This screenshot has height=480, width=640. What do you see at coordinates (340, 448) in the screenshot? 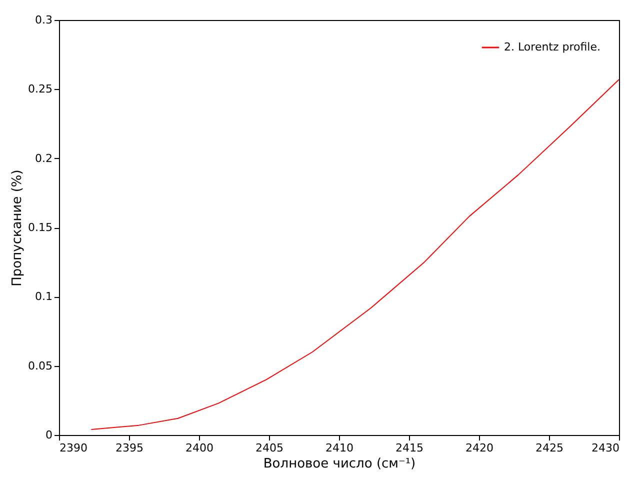
I see `x-tick-label: 2410` at bounding box center [340, 448].